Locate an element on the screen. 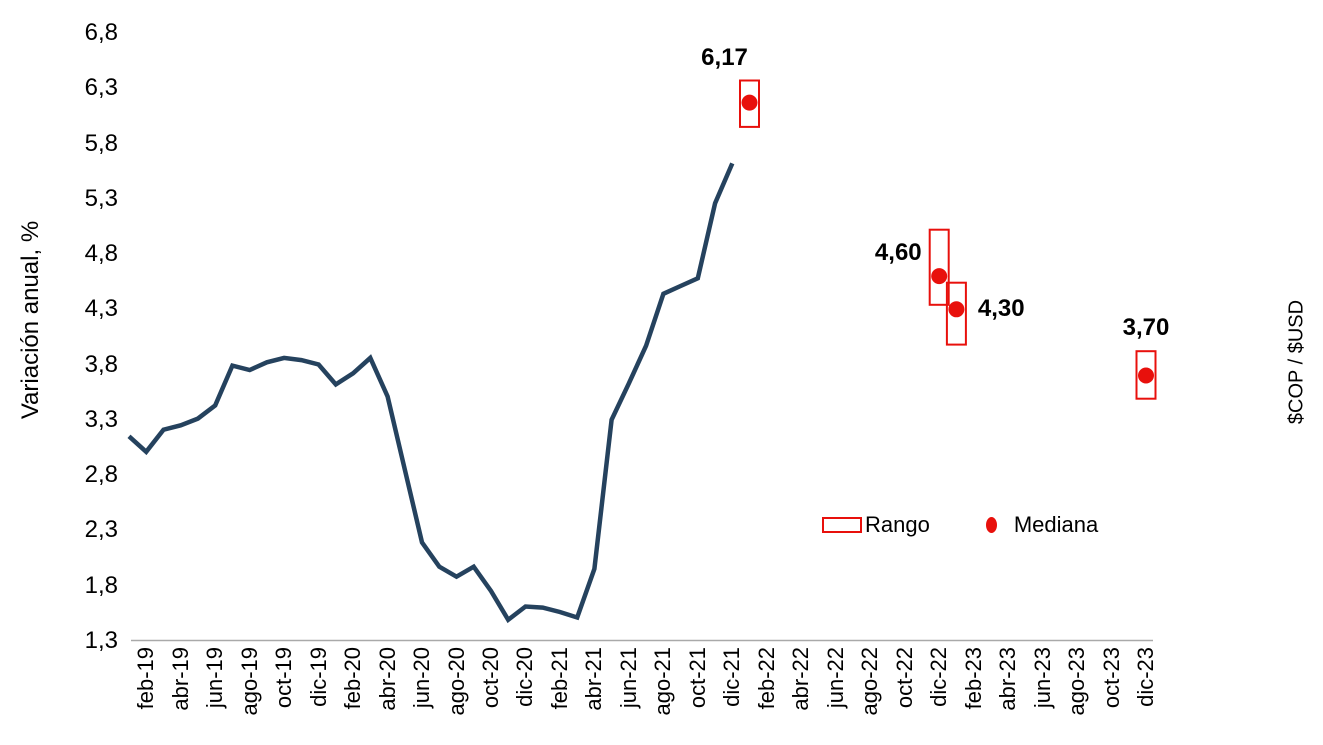  range-box-legend-icon is located at coordinates (842, 525).